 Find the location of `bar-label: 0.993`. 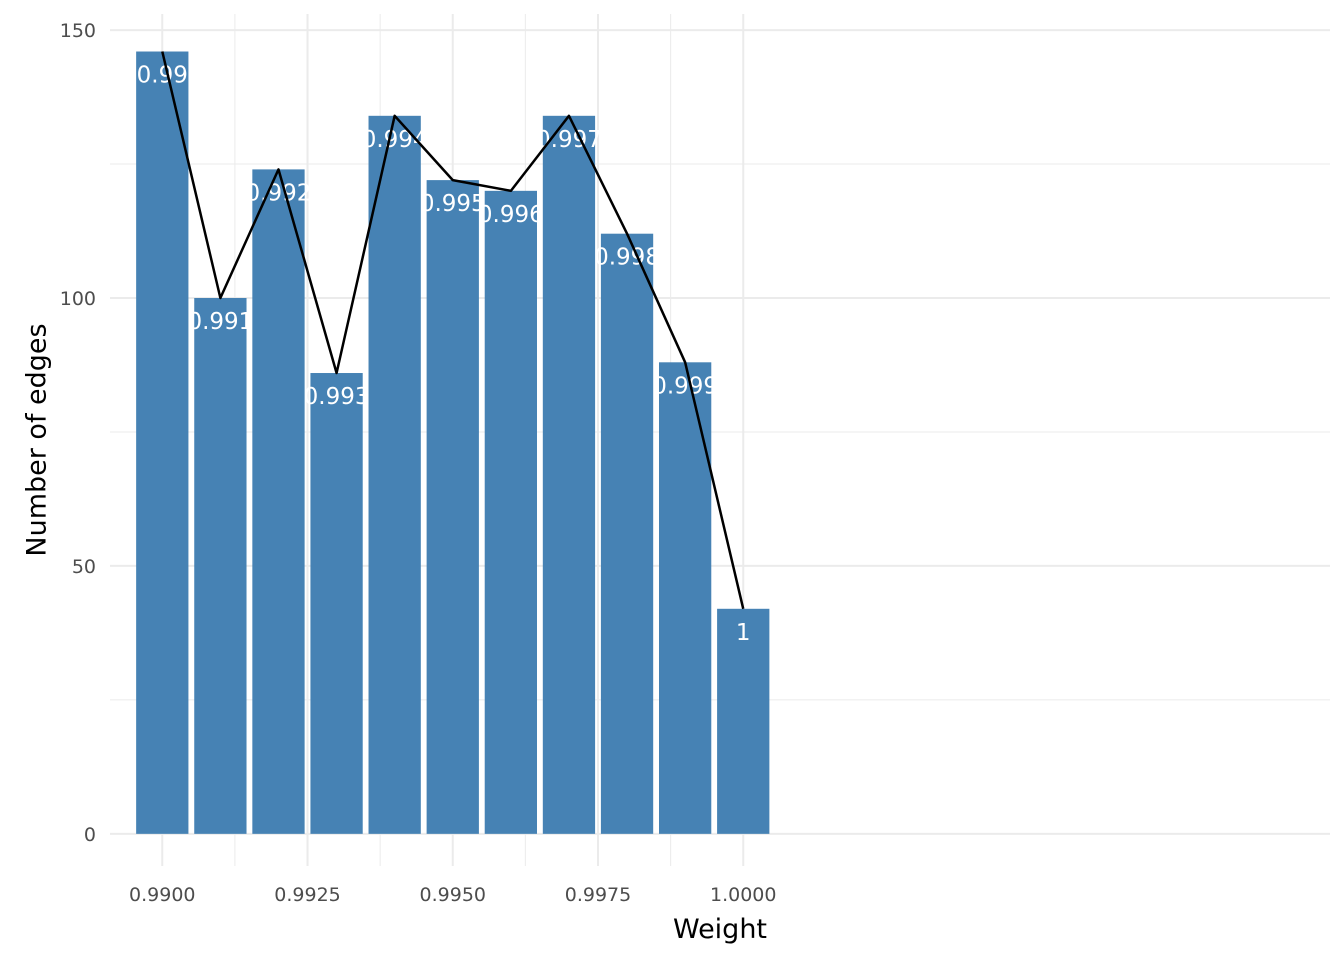

bar-label: 0.993 is located at coordinates (337, 397).